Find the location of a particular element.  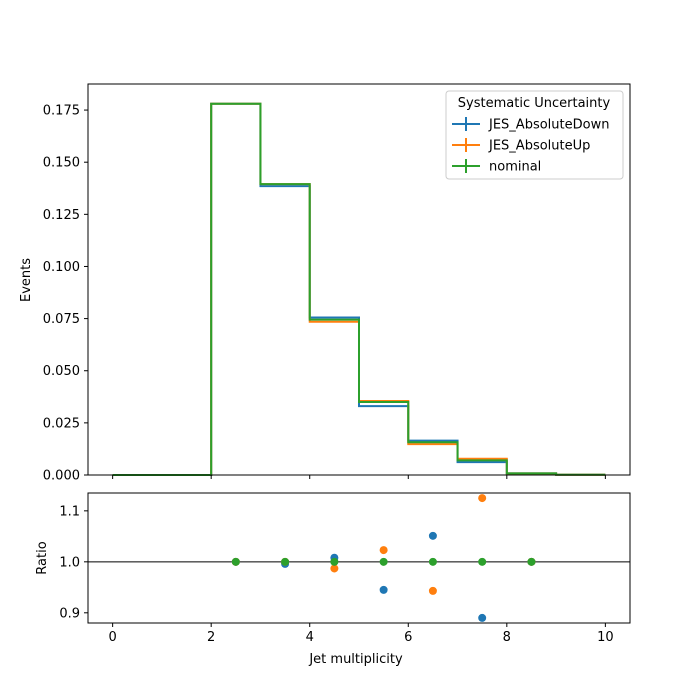

ratio-y-tick-label: 1.1 is located at coordinates (69, 511).